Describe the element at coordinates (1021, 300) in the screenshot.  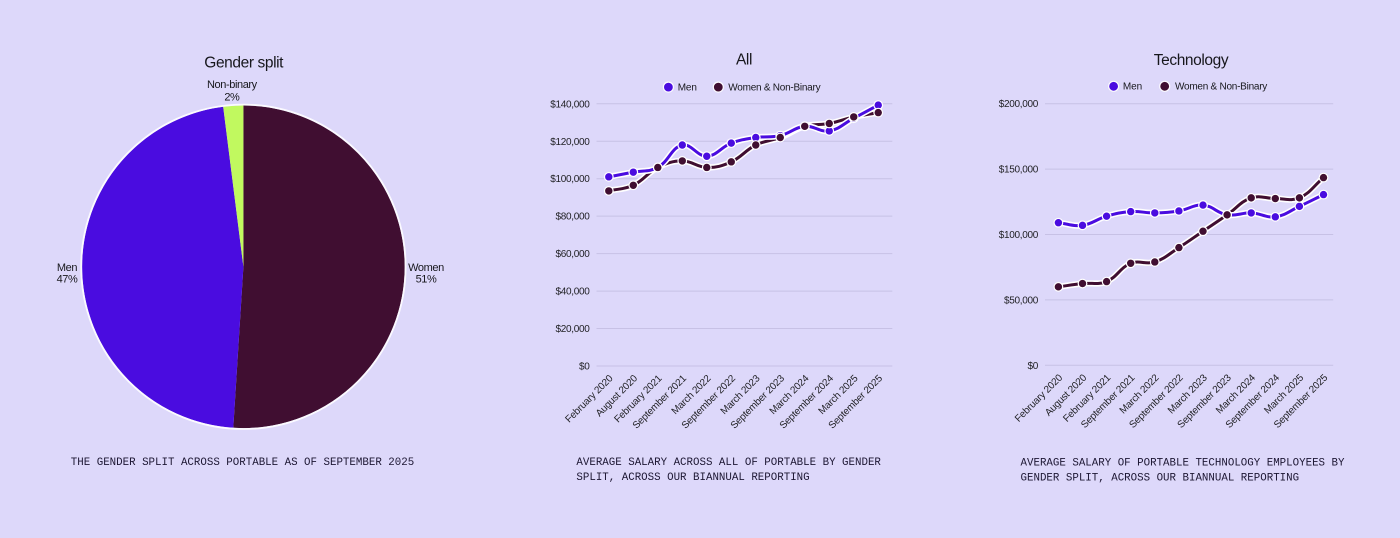
I see `svg-text: $50,000` at that location.